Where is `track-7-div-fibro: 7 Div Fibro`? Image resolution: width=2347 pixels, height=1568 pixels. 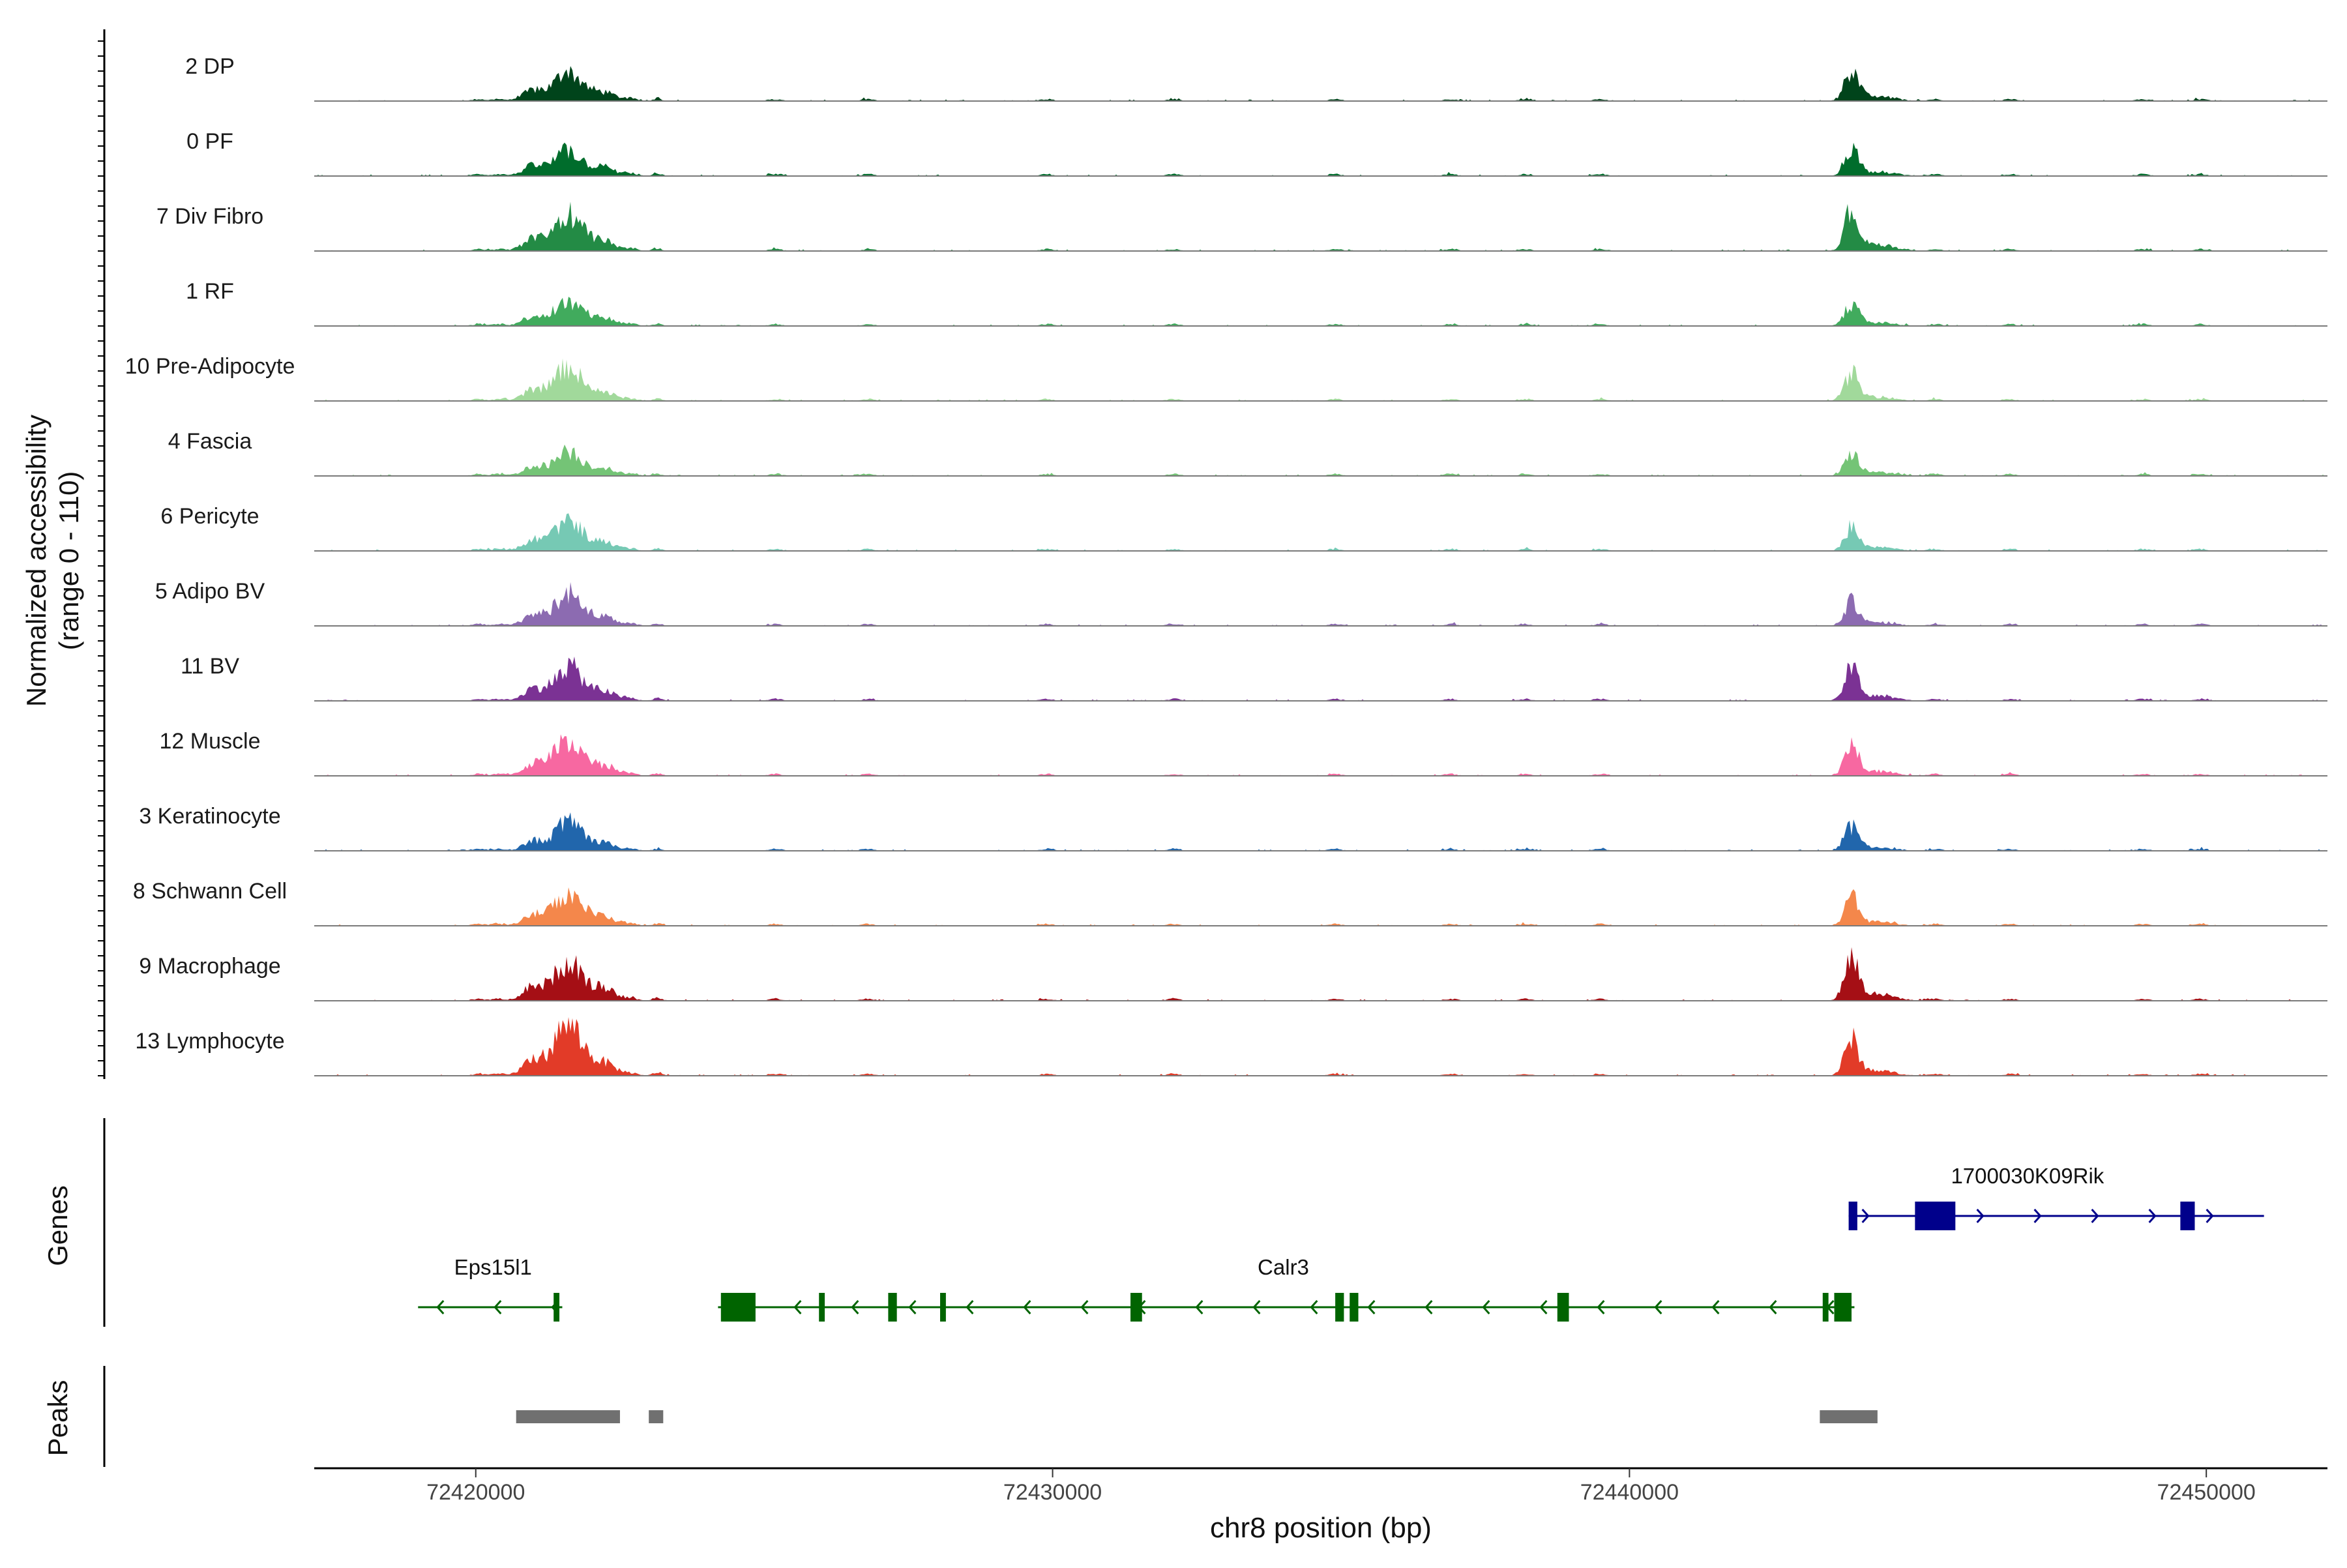 track-7-div-fibro: 7 Div Fibro is located at coordinates (1241, 226).